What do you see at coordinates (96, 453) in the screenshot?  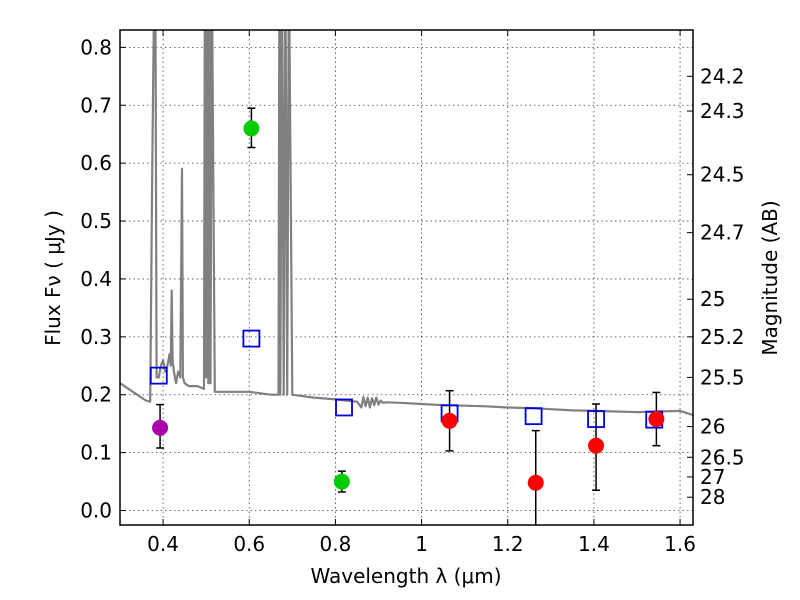 I see `y-tick-label-1: 0.1` at bounding box center [96, 453].